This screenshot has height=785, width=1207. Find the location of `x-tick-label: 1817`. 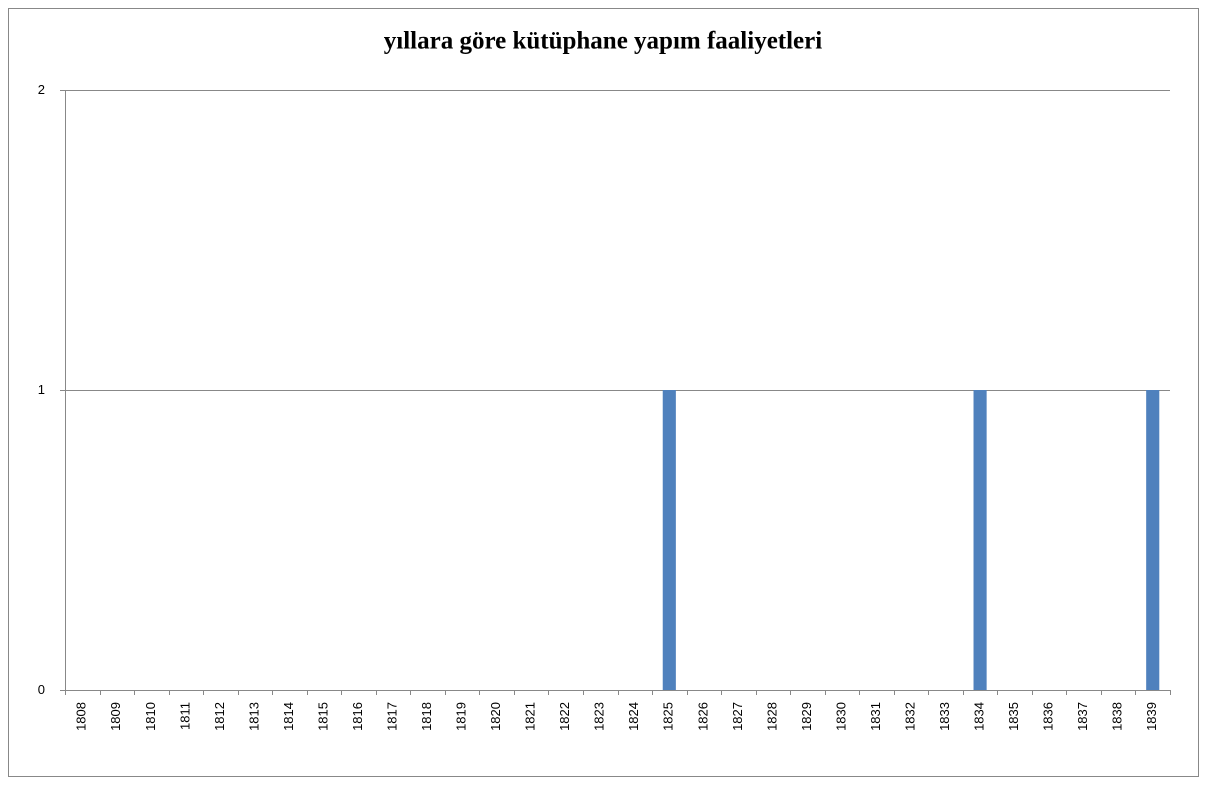

x-tick-label: 1817 is located at coordinates (391, 716).